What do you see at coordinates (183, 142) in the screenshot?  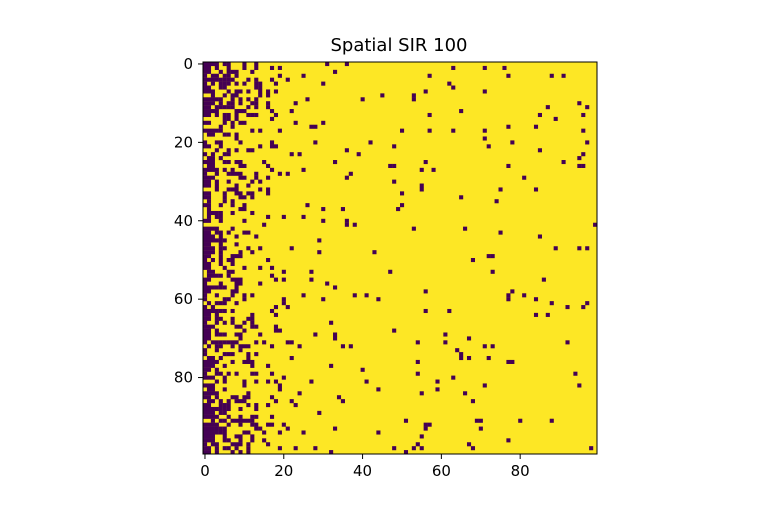 I see `y-tick-label: 20` at bounding box center [183, 142].